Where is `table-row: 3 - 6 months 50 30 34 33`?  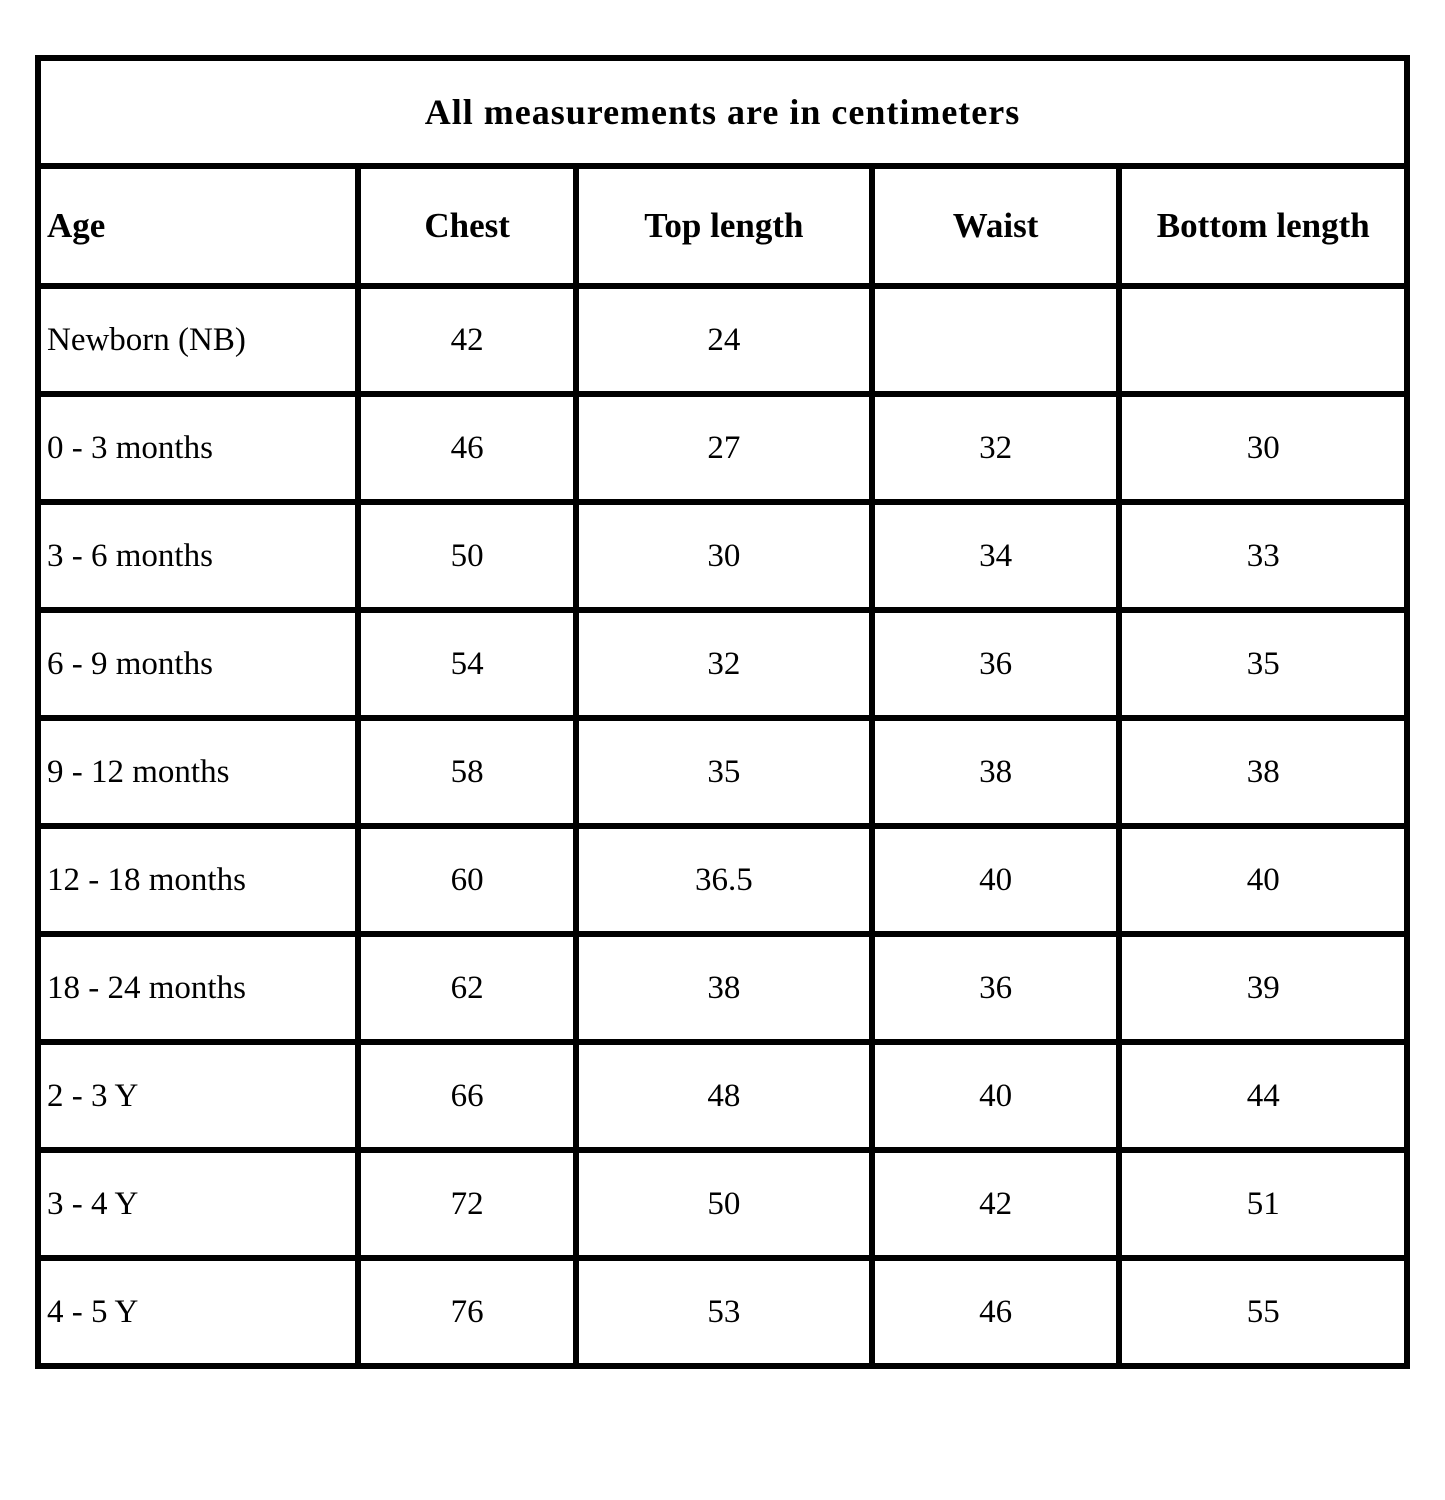
table-row: 3 - 6 months 50 30 34 33 is located at coordinates (722, 556).